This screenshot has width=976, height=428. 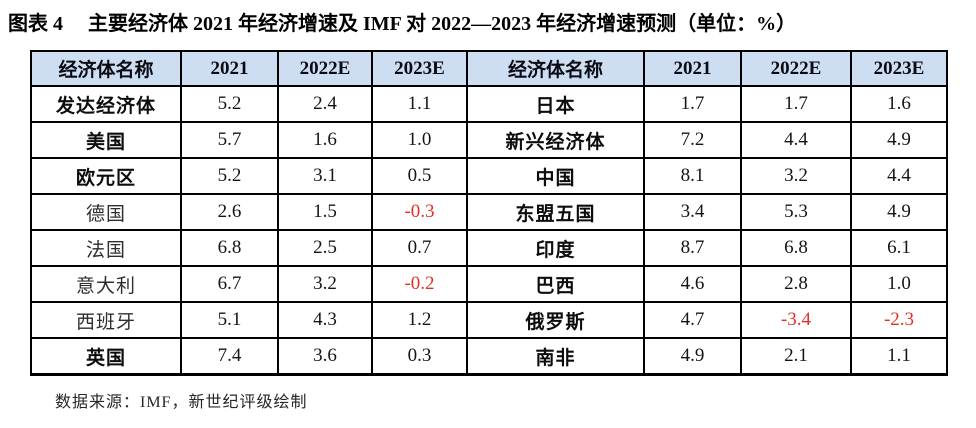 What do you see at coordinates (106, 104) in the screenshot?
I see `economy-name-cell: 发达经济体` at bounding box center [106, 104].